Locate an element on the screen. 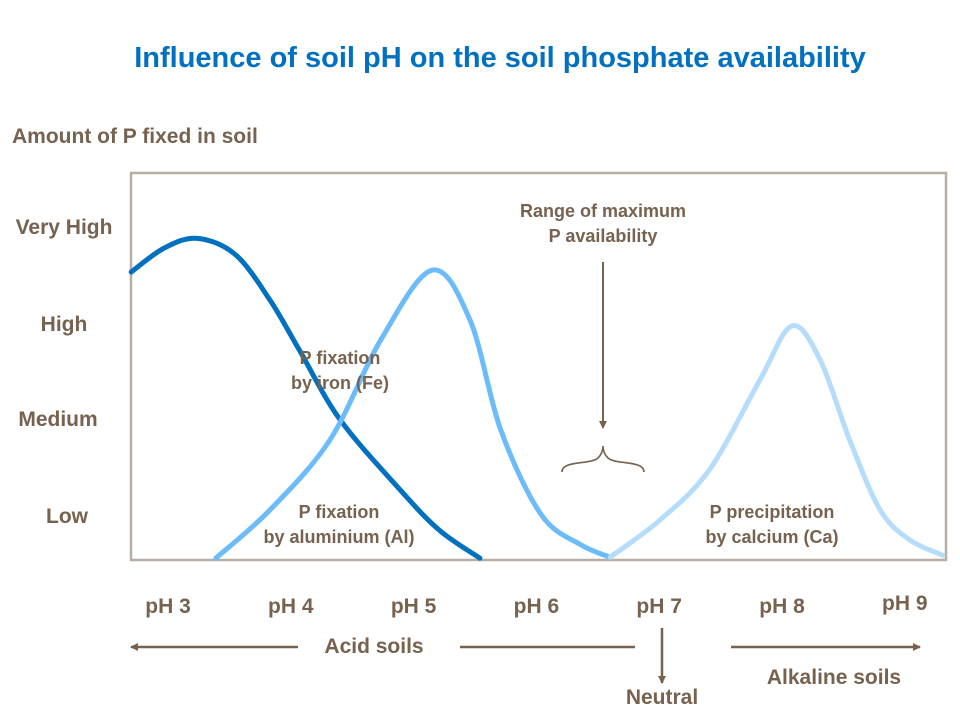  acid-soils-label: Acid soils is located at coordinates (374, 646).